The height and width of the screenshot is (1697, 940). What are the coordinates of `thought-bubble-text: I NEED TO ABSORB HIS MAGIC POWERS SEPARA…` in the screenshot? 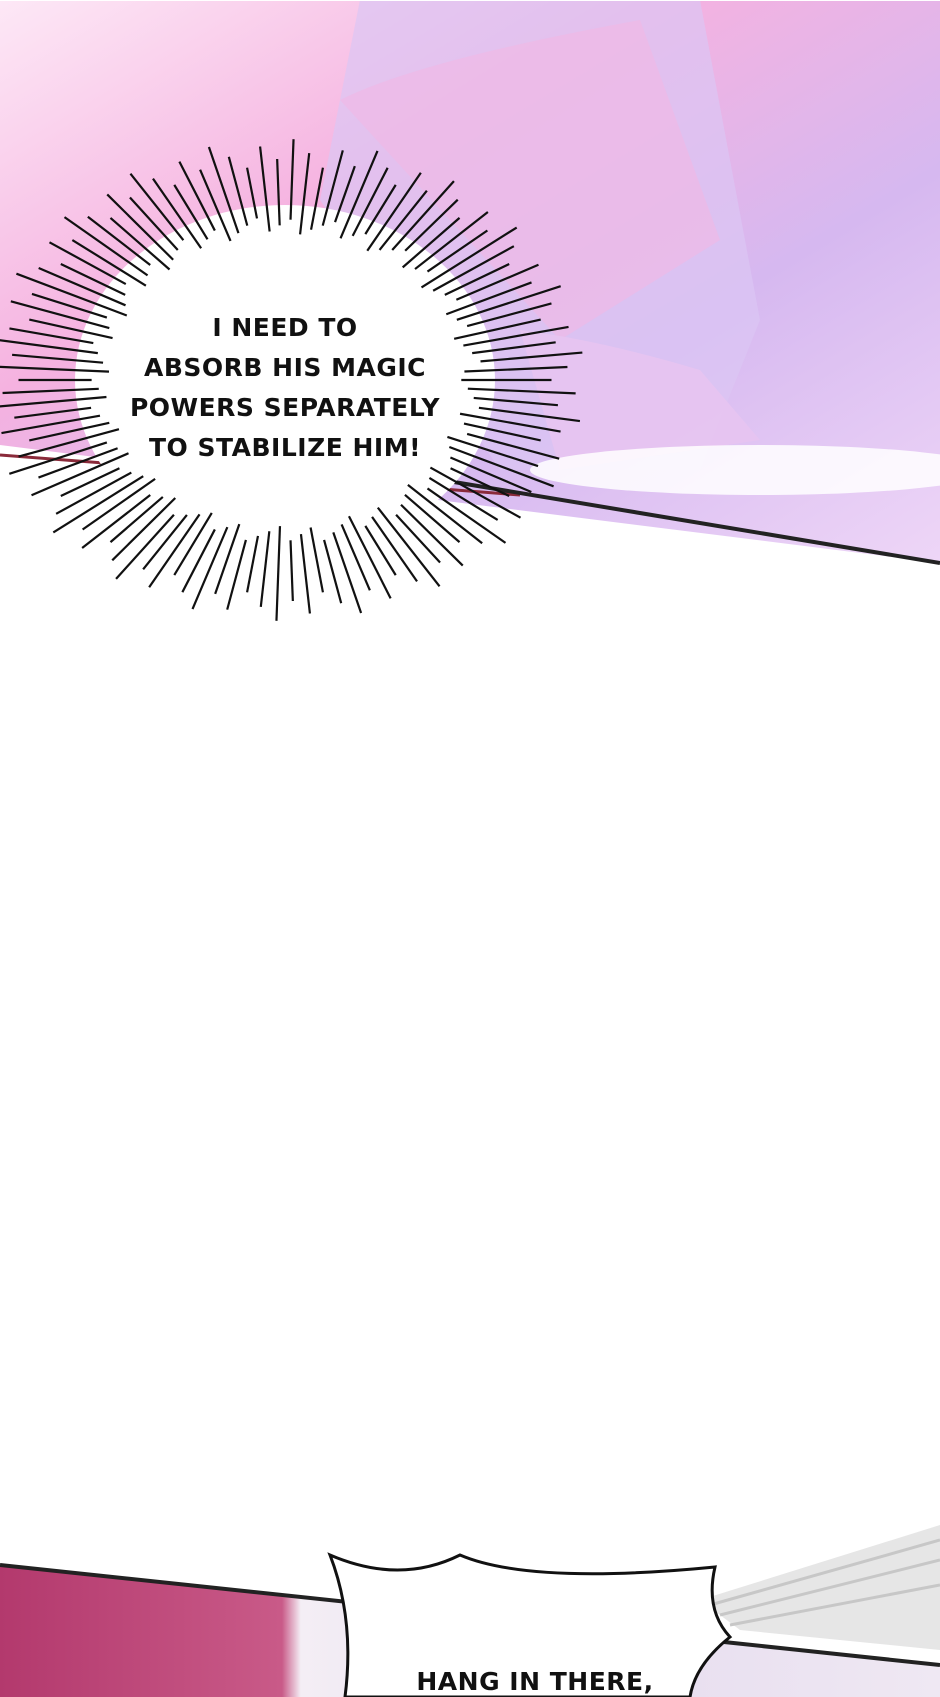 It's located at (285, 388).